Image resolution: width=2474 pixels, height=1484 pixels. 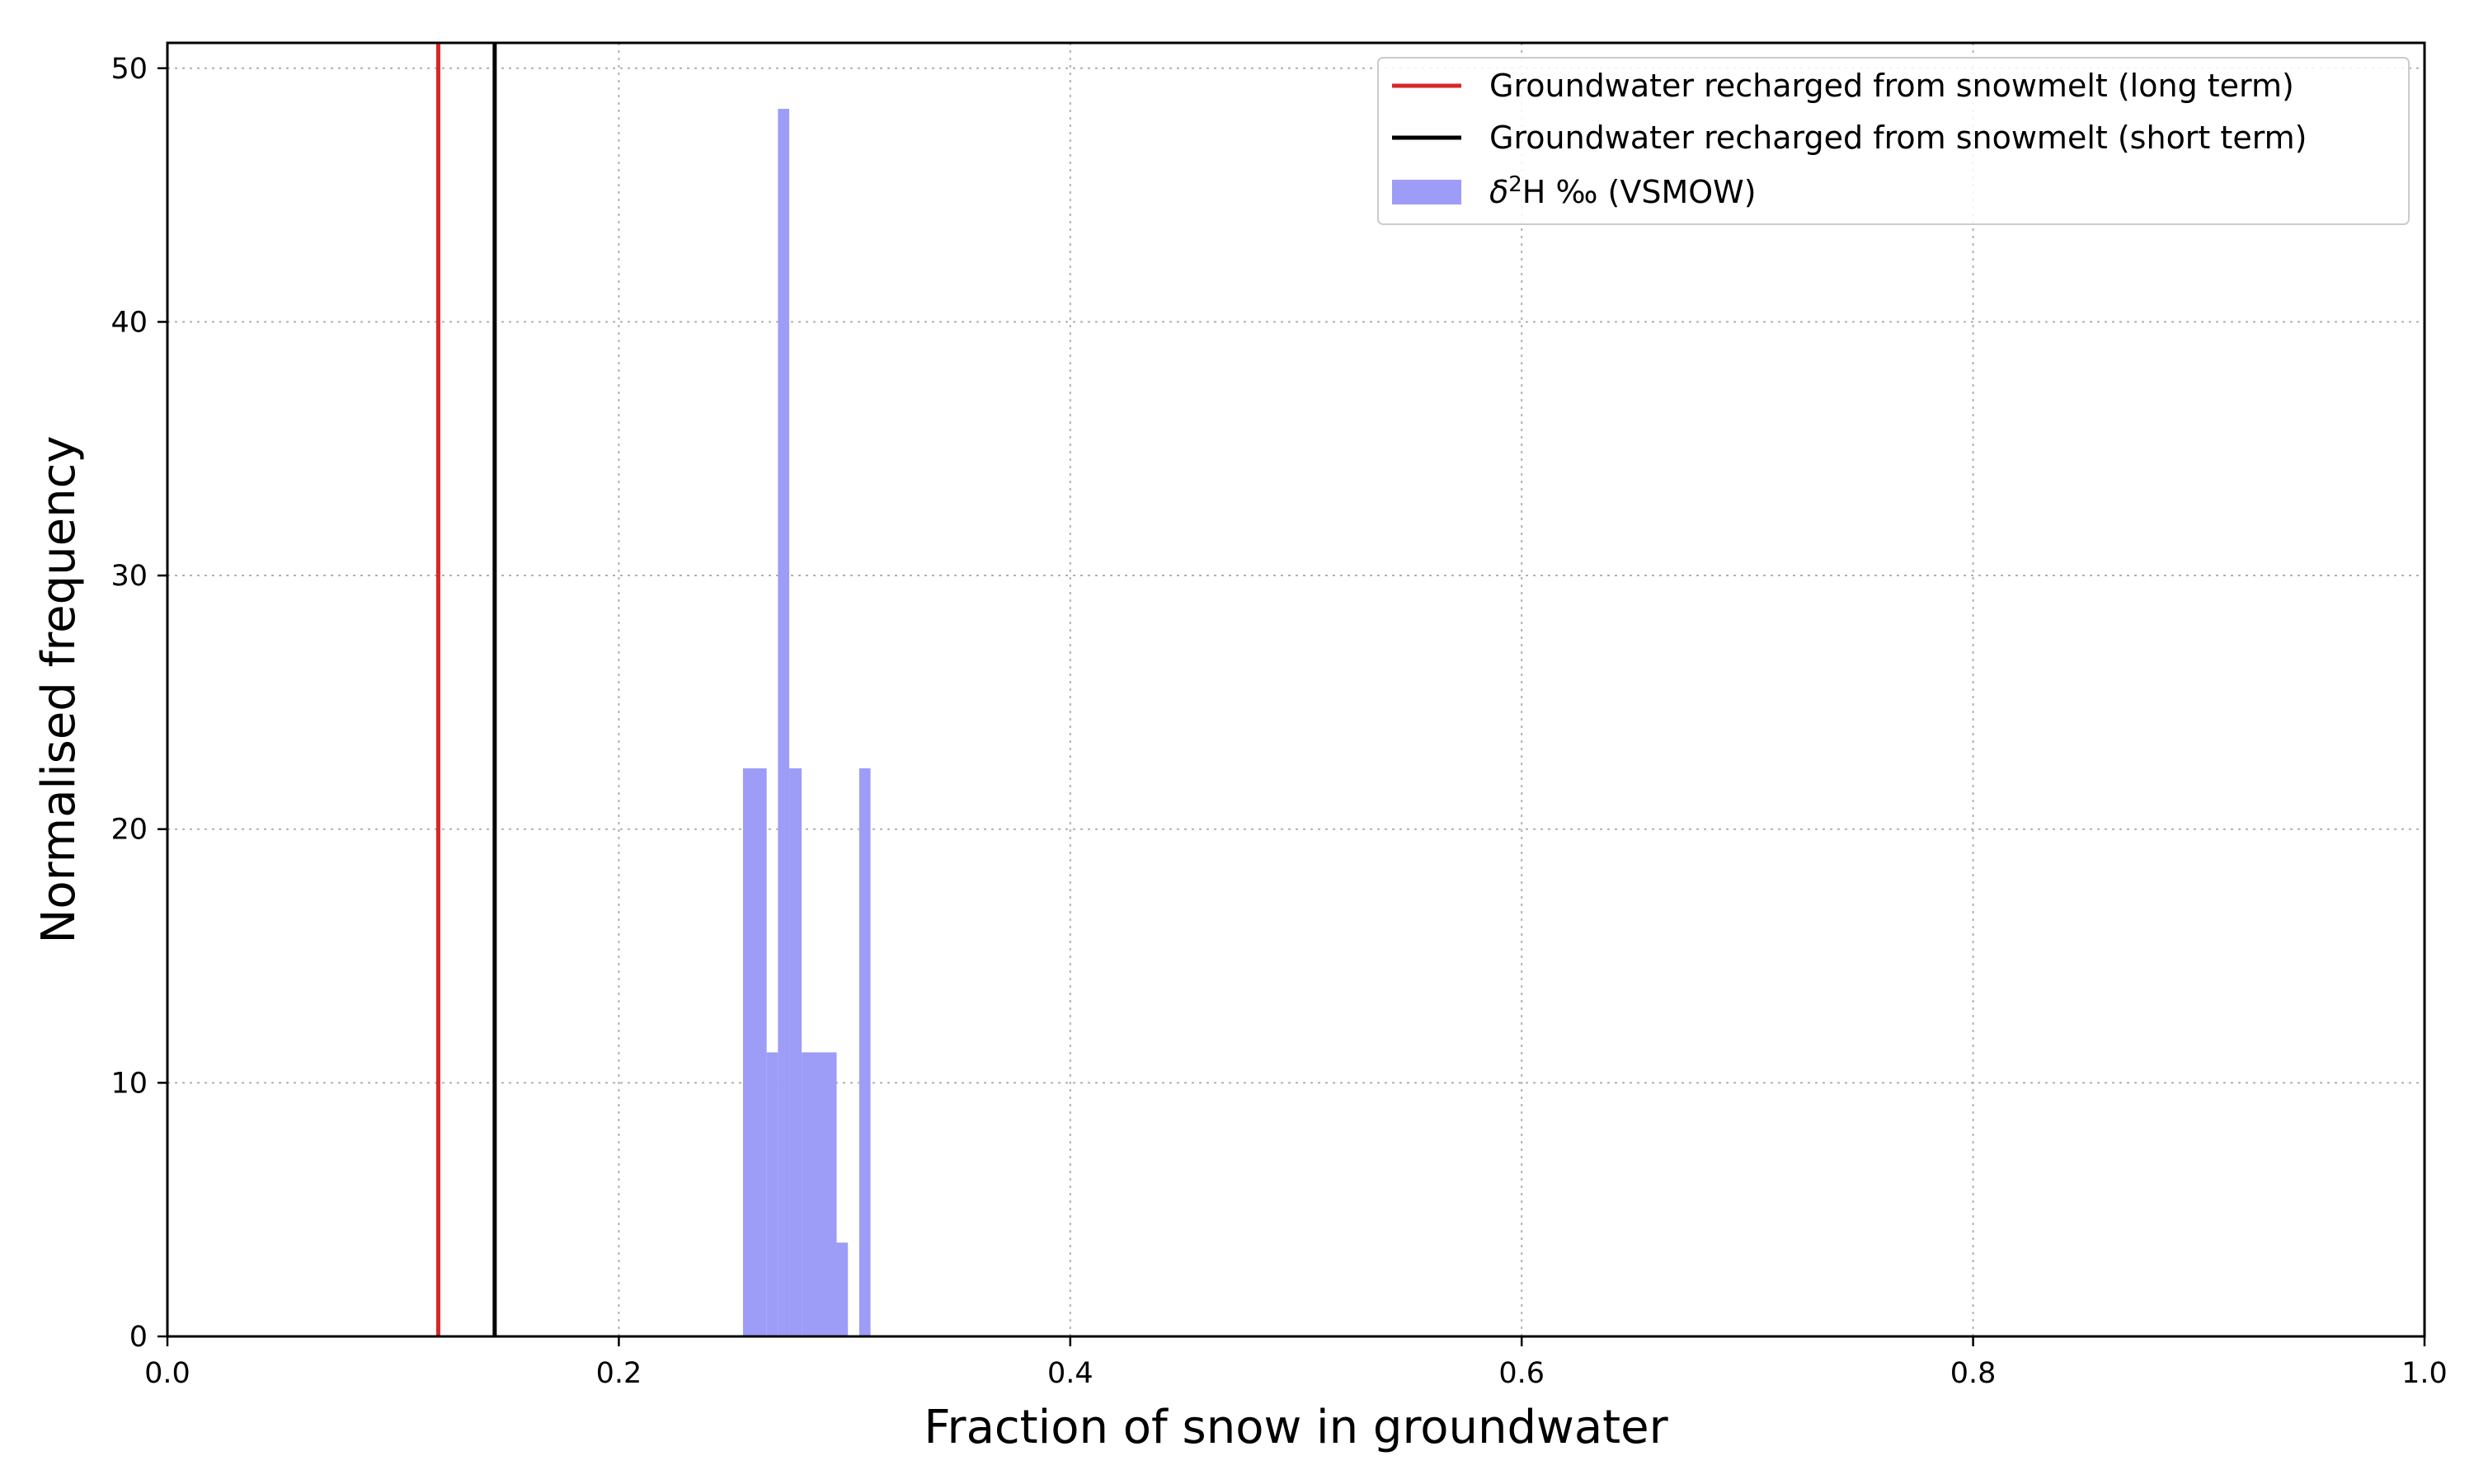 What do you see at coordinates (167, 1373) in the screenshot?
I see `x-tick-label-0: 0.0` at bounding box center [167, 1373].